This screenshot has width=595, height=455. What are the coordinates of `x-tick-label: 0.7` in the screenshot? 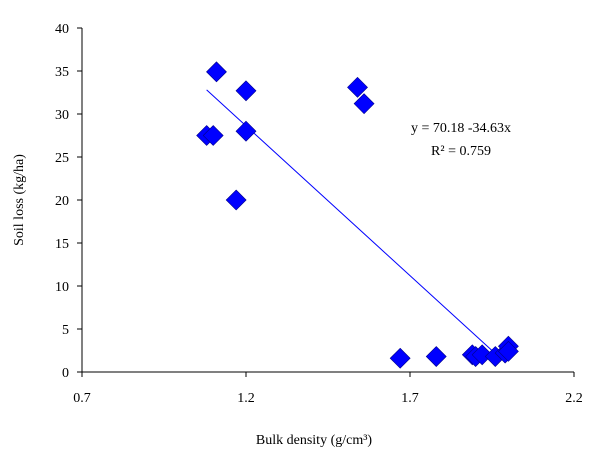 It's located at (82, 398).